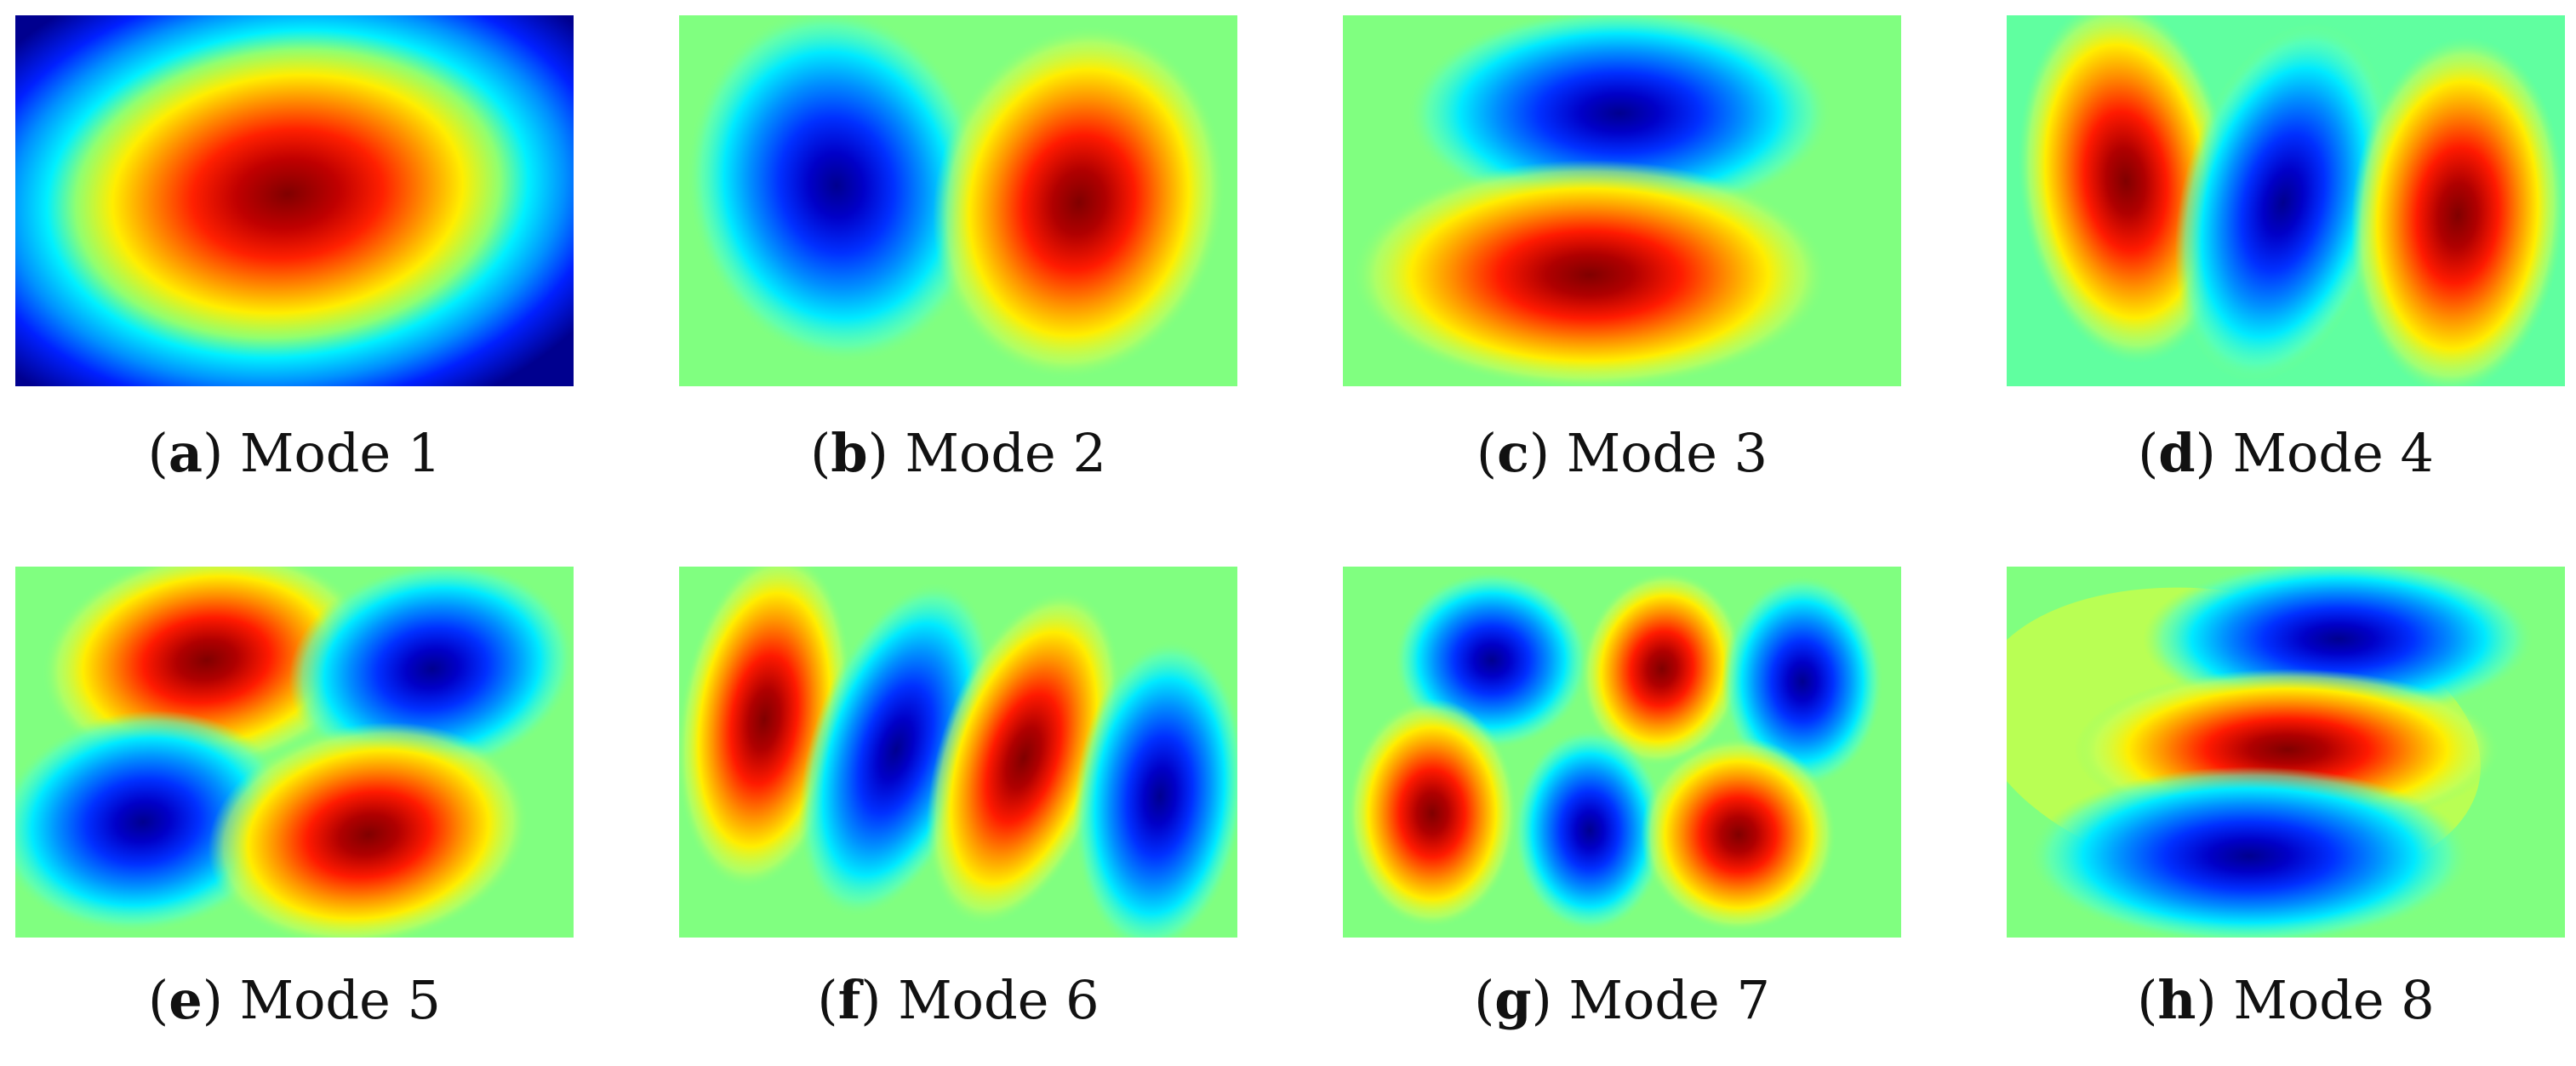 This screenshot has height=1066, width=2576. I want to click on caption-label: Mode 8, so click(2334, 1000).